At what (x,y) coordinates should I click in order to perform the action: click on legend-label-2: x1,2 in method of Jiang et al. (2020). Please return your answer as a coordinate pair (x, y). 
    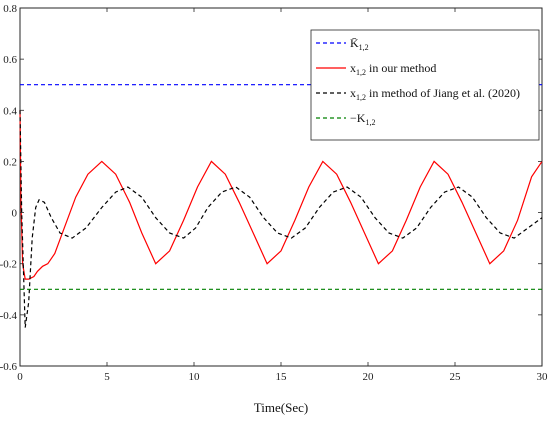
    Looking at the image, I should click on (435, 94).